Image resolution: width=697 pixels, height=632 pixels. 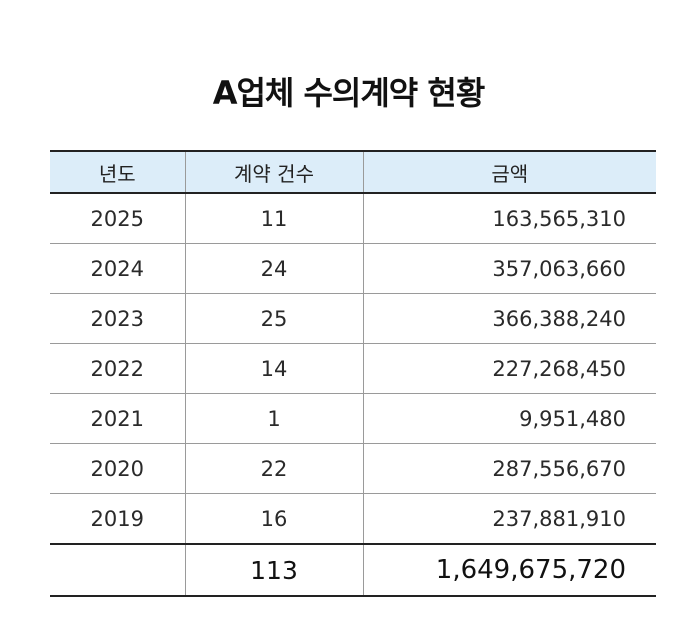 I want to click on cell-count: 11, so click(x=273, y=218).